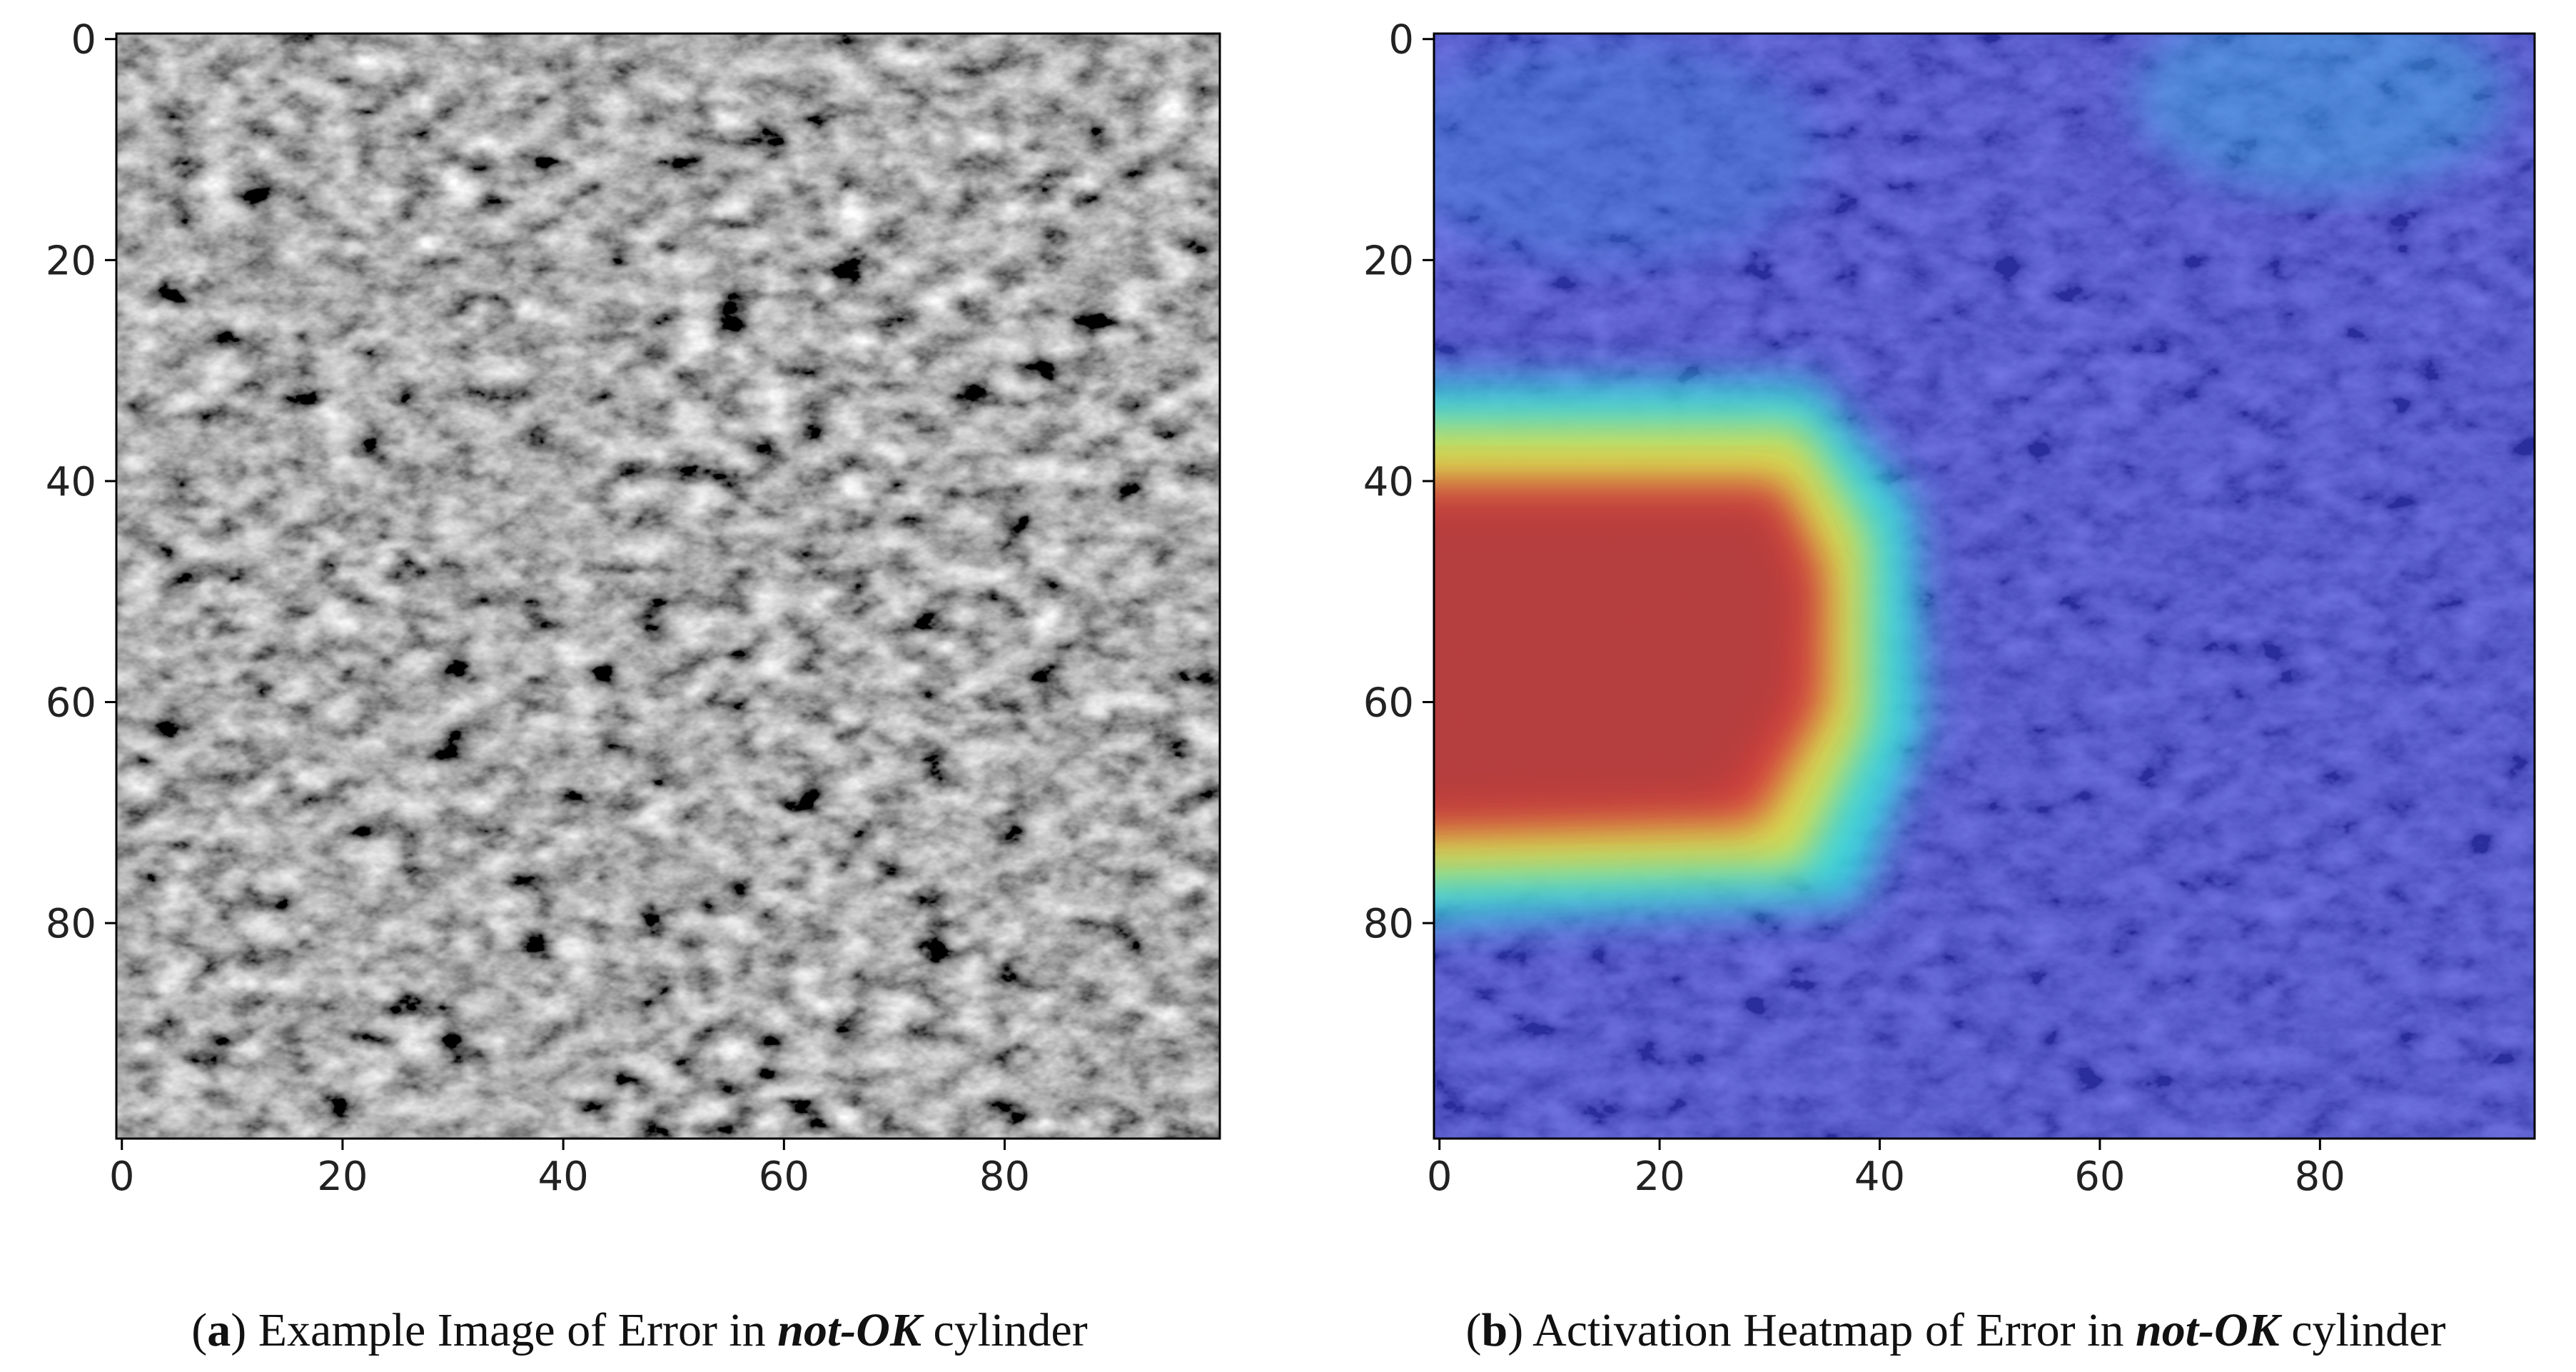 This screenshot has height=1372, width=2576. Describe the element at coordinates (219, 1330) in the screenshot. I see `caption-part: a` at that location.